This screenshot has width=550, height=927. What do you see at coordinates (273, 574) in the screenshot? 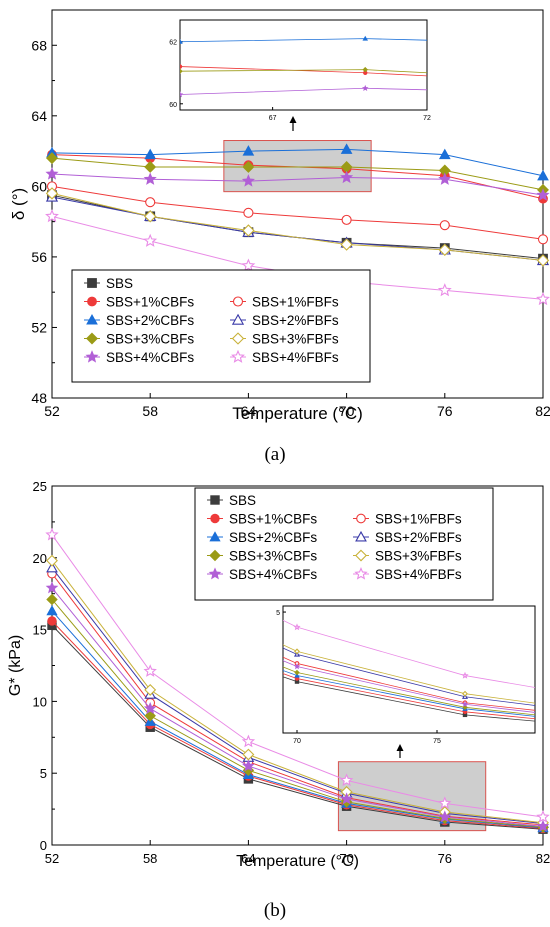
I see `legend-label: SBS+4%CBFs` at bounding box center [273, 574].